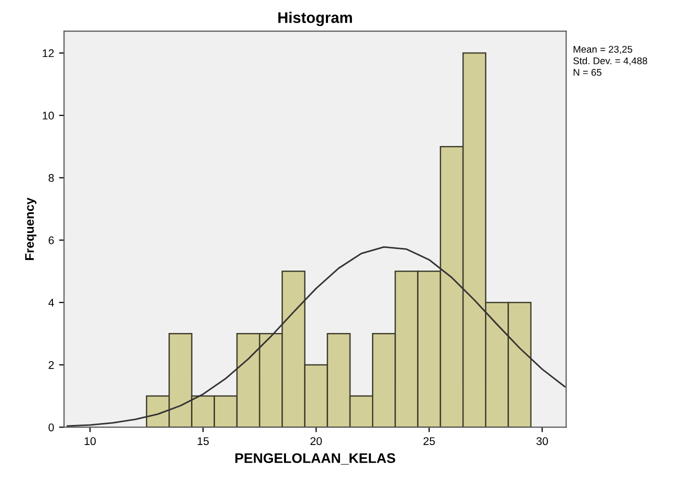 The image size is (674, 480). I want to click on x-tick-label: 20, so click(316, 441).